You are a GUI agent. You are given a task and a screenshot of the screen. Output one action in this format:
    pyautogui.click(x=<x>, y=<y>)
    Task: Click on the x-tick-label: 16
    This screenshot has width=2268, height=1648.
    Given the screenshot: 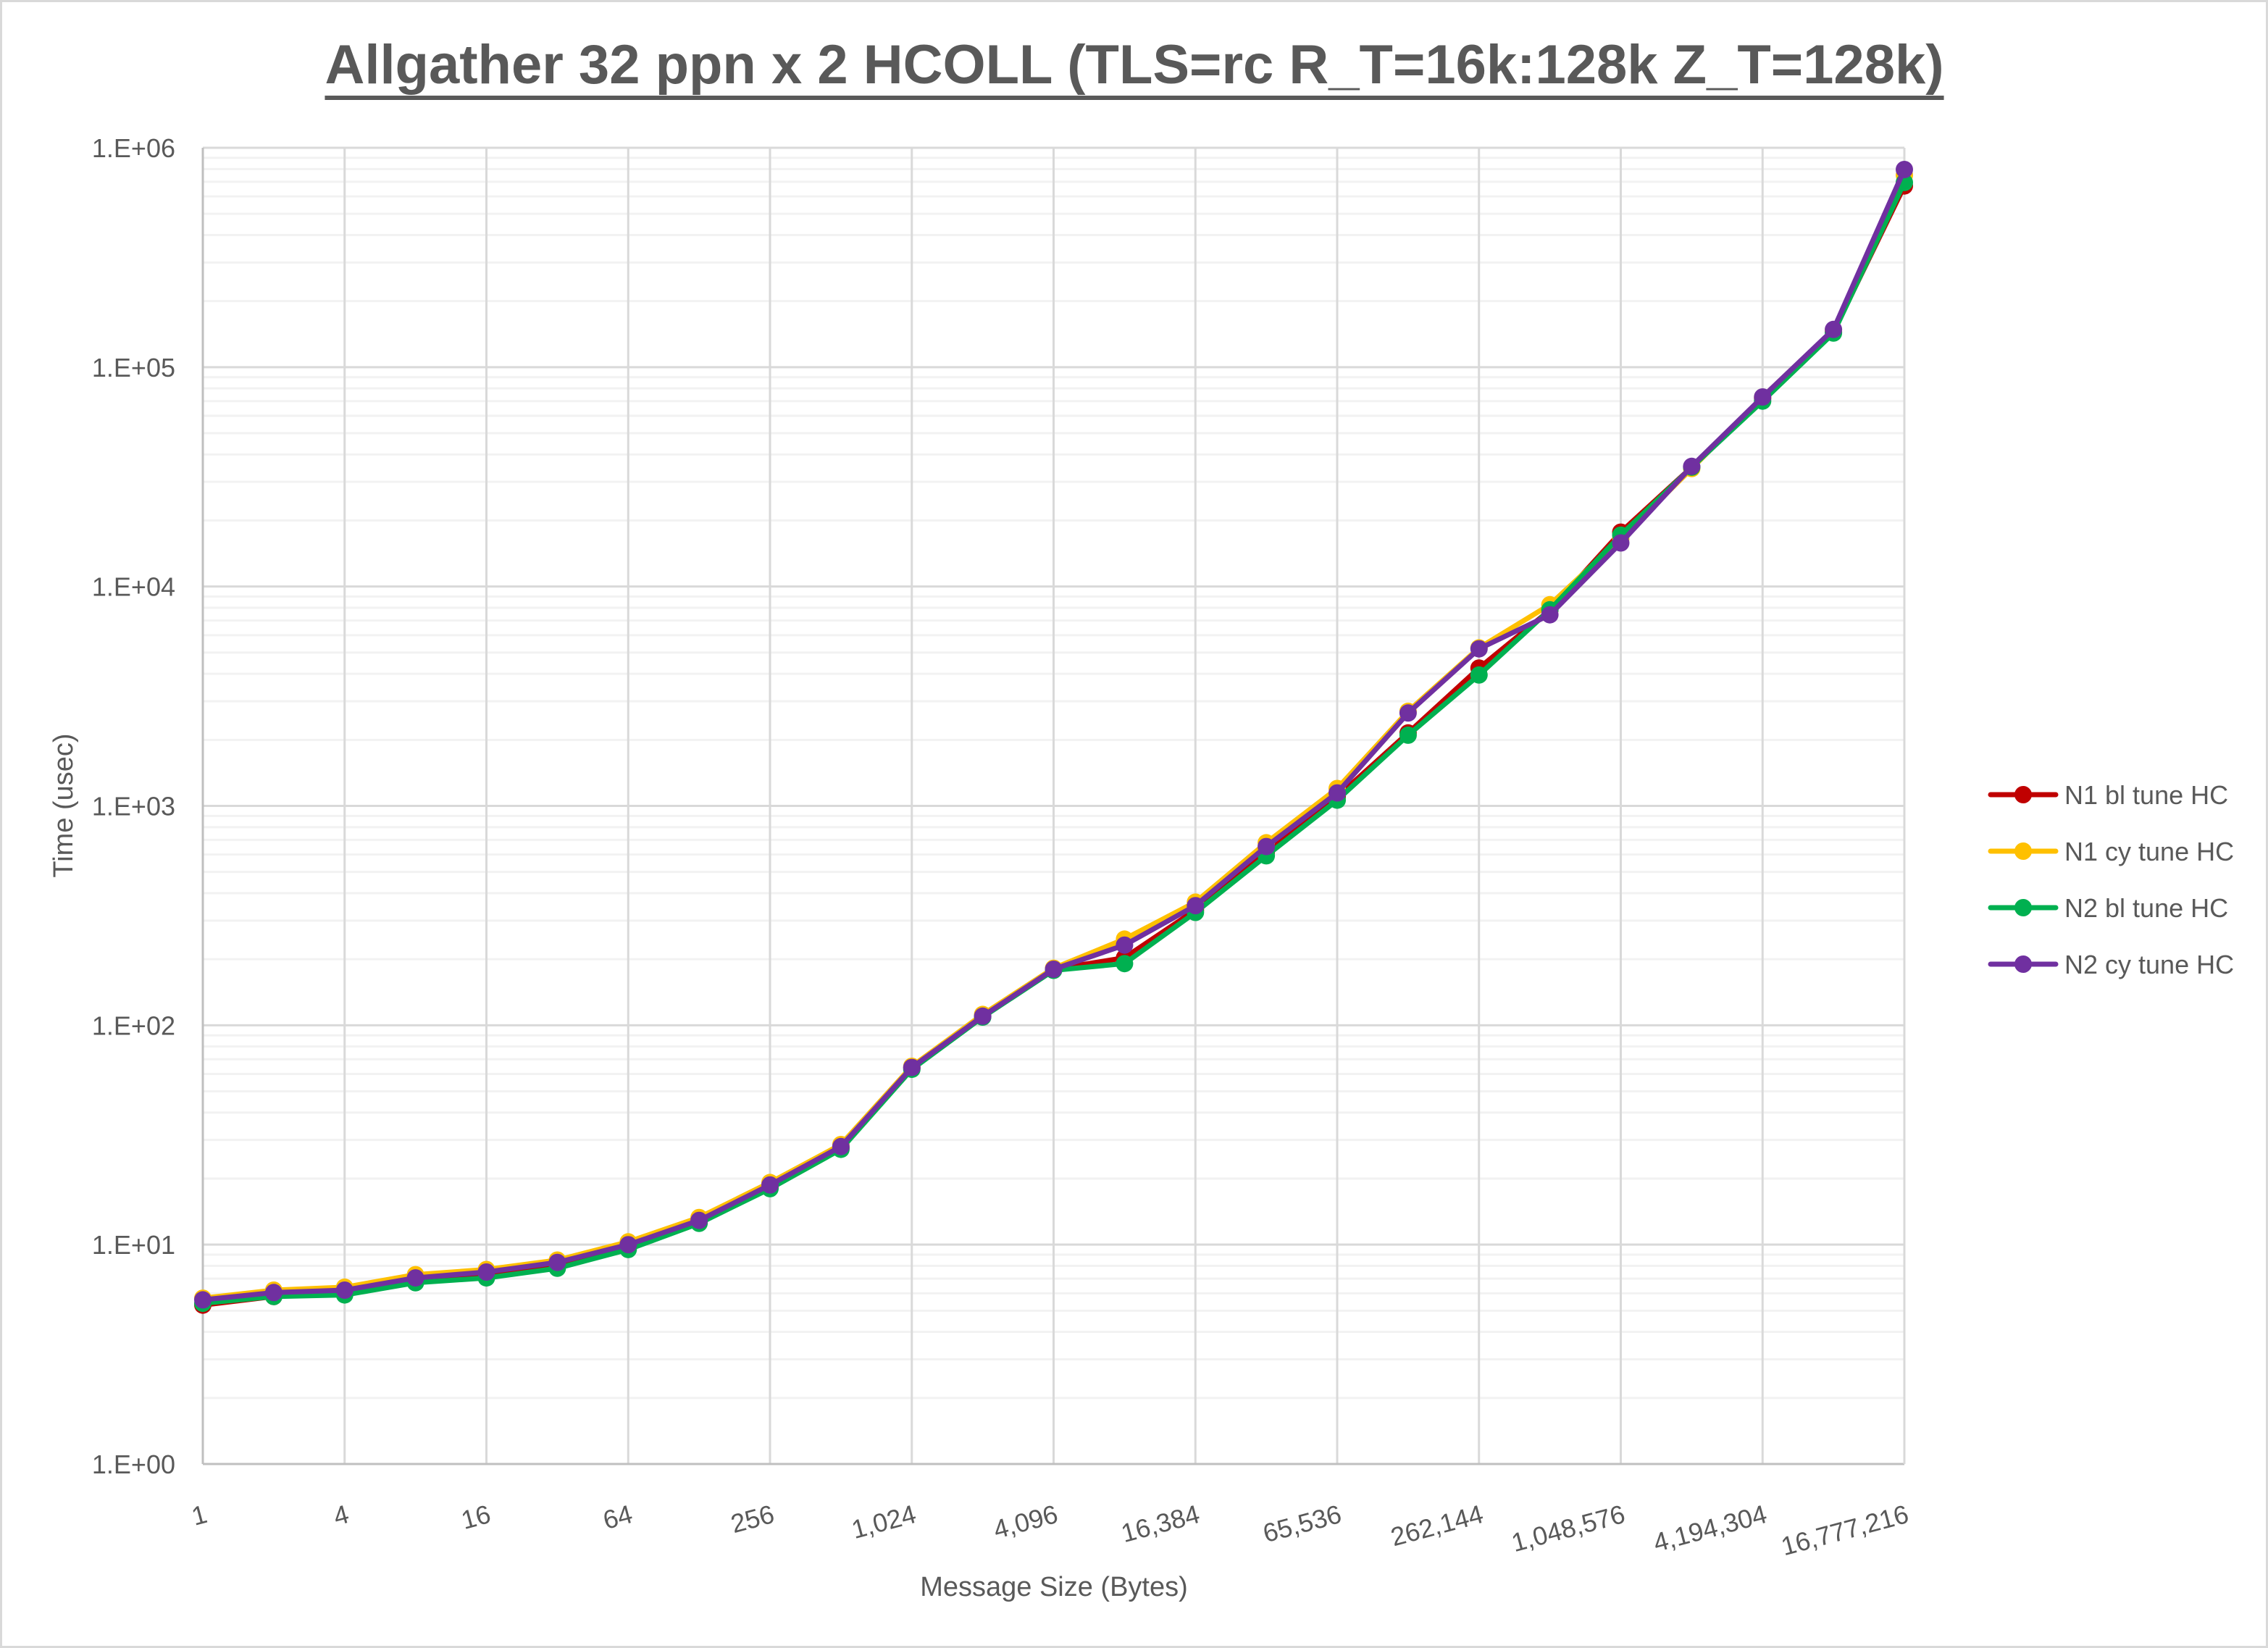 What is the action you would take?
    pyautogui.click(x=476, y=1517)
    